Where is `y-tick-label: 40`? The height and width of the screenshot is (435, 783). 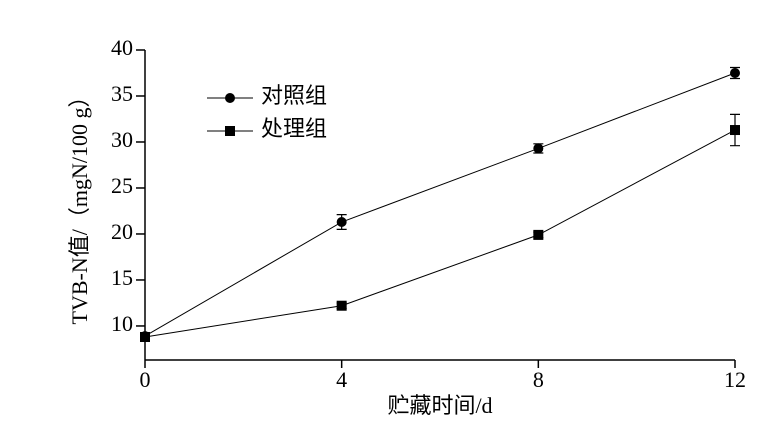 y-tick-label: 40 is located at coordinates (122, 47).